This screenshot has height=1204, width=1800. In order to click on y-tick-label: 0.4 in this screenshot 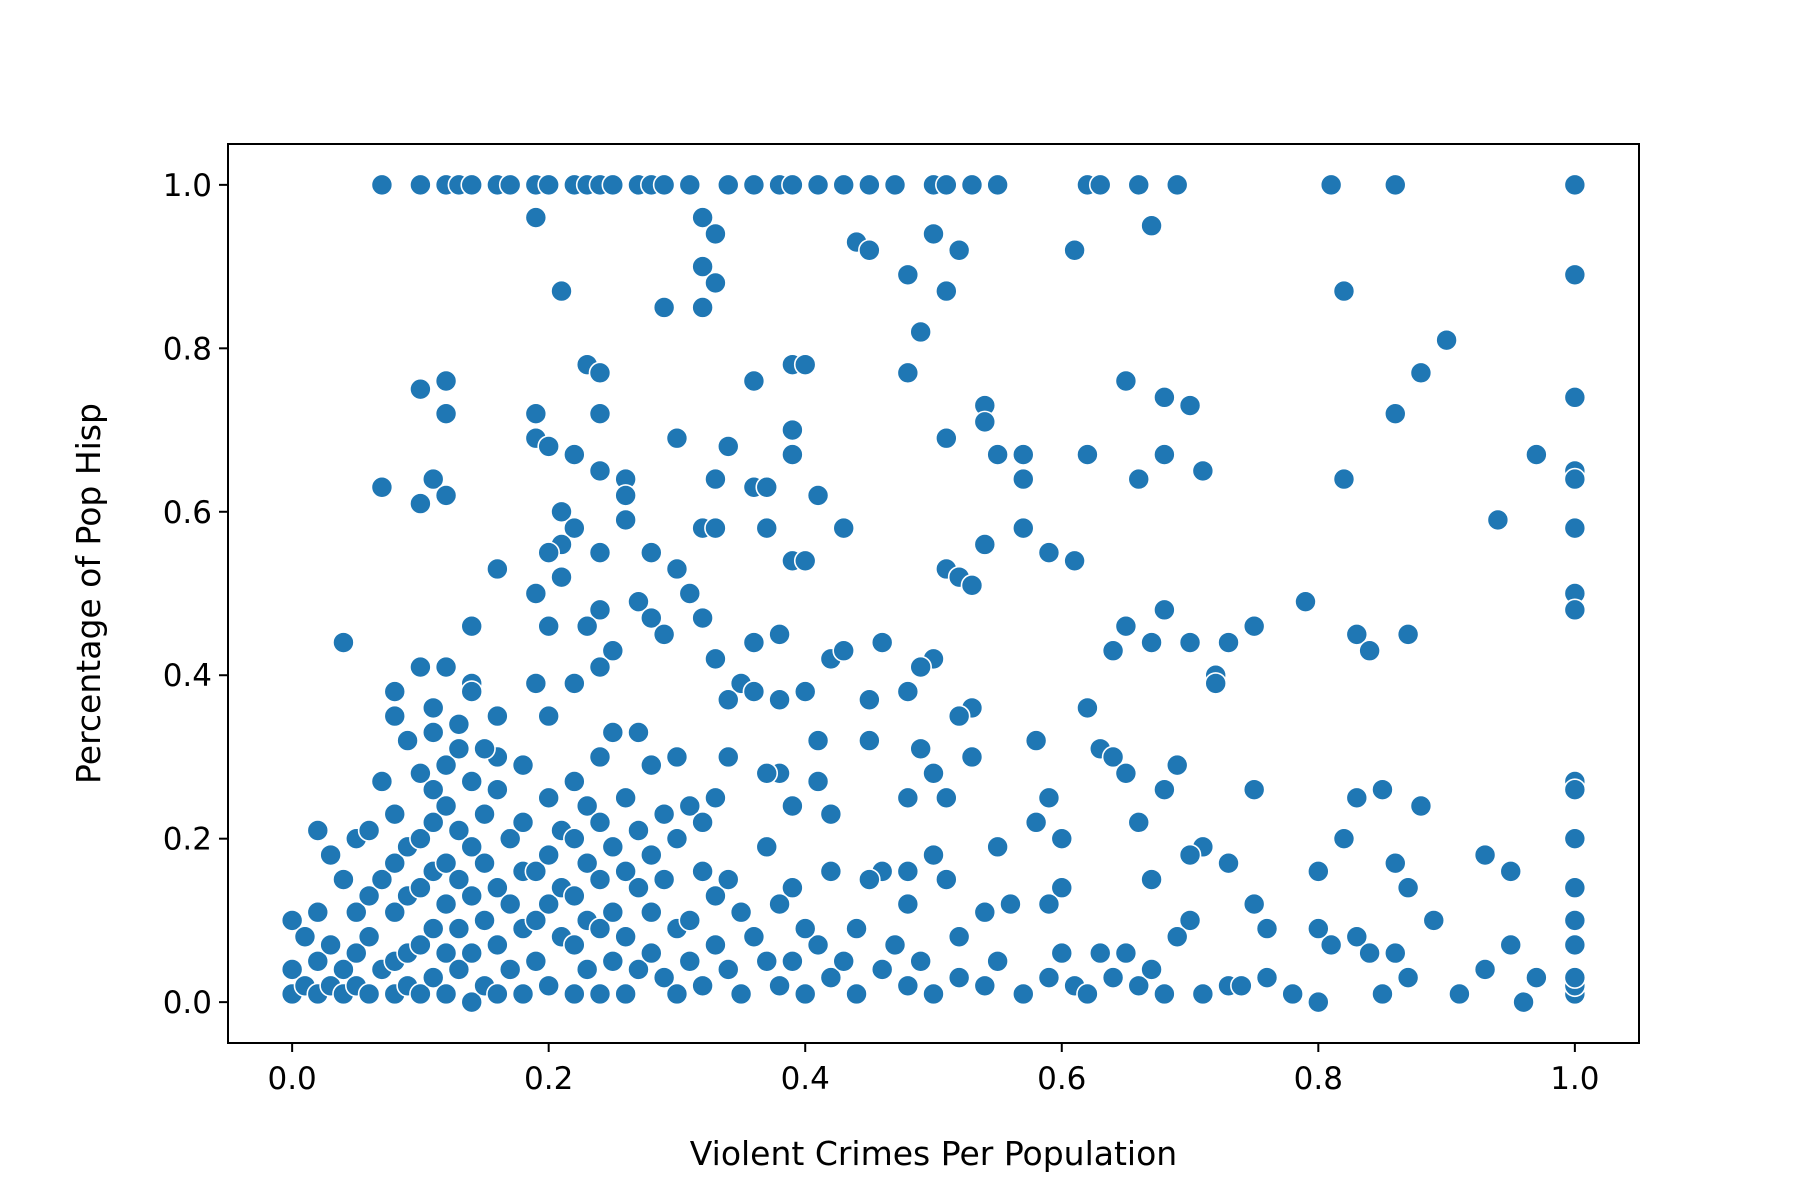, I will do `click(187, 676)`.